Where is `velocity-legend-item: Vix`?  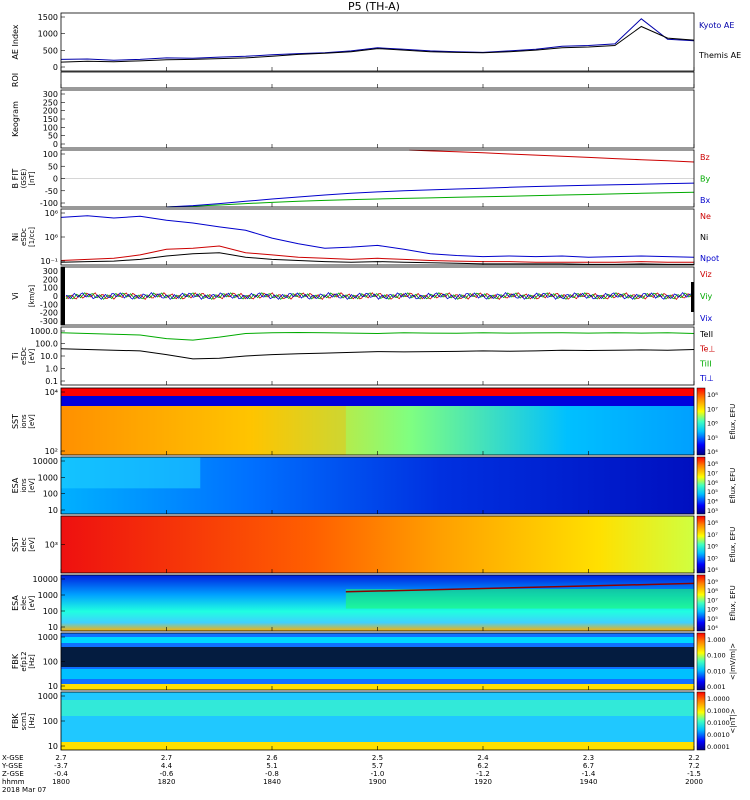
velocity-legend-item: Vix is located at coordinates (706, 318).